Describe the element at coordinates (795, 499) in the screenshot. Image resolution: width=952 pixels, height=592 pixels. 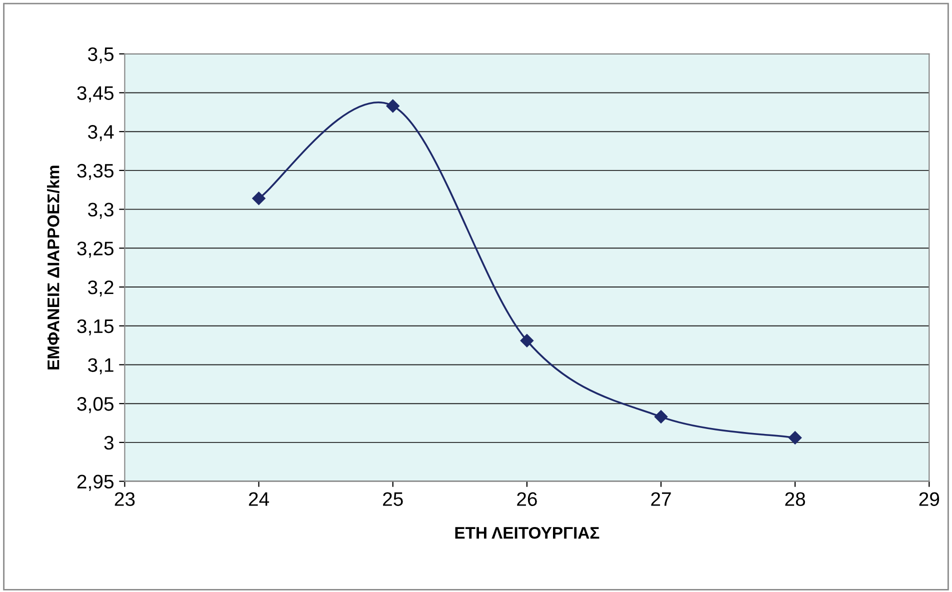
I see `x-tick-label: 28` at that location.